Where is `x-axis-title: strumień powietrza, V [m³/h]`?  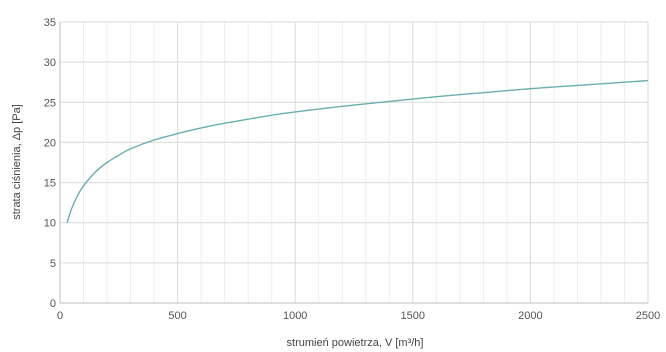 x-axis-title: strumień powietrza, V [m³/h] is located at coordinates (355, 343).